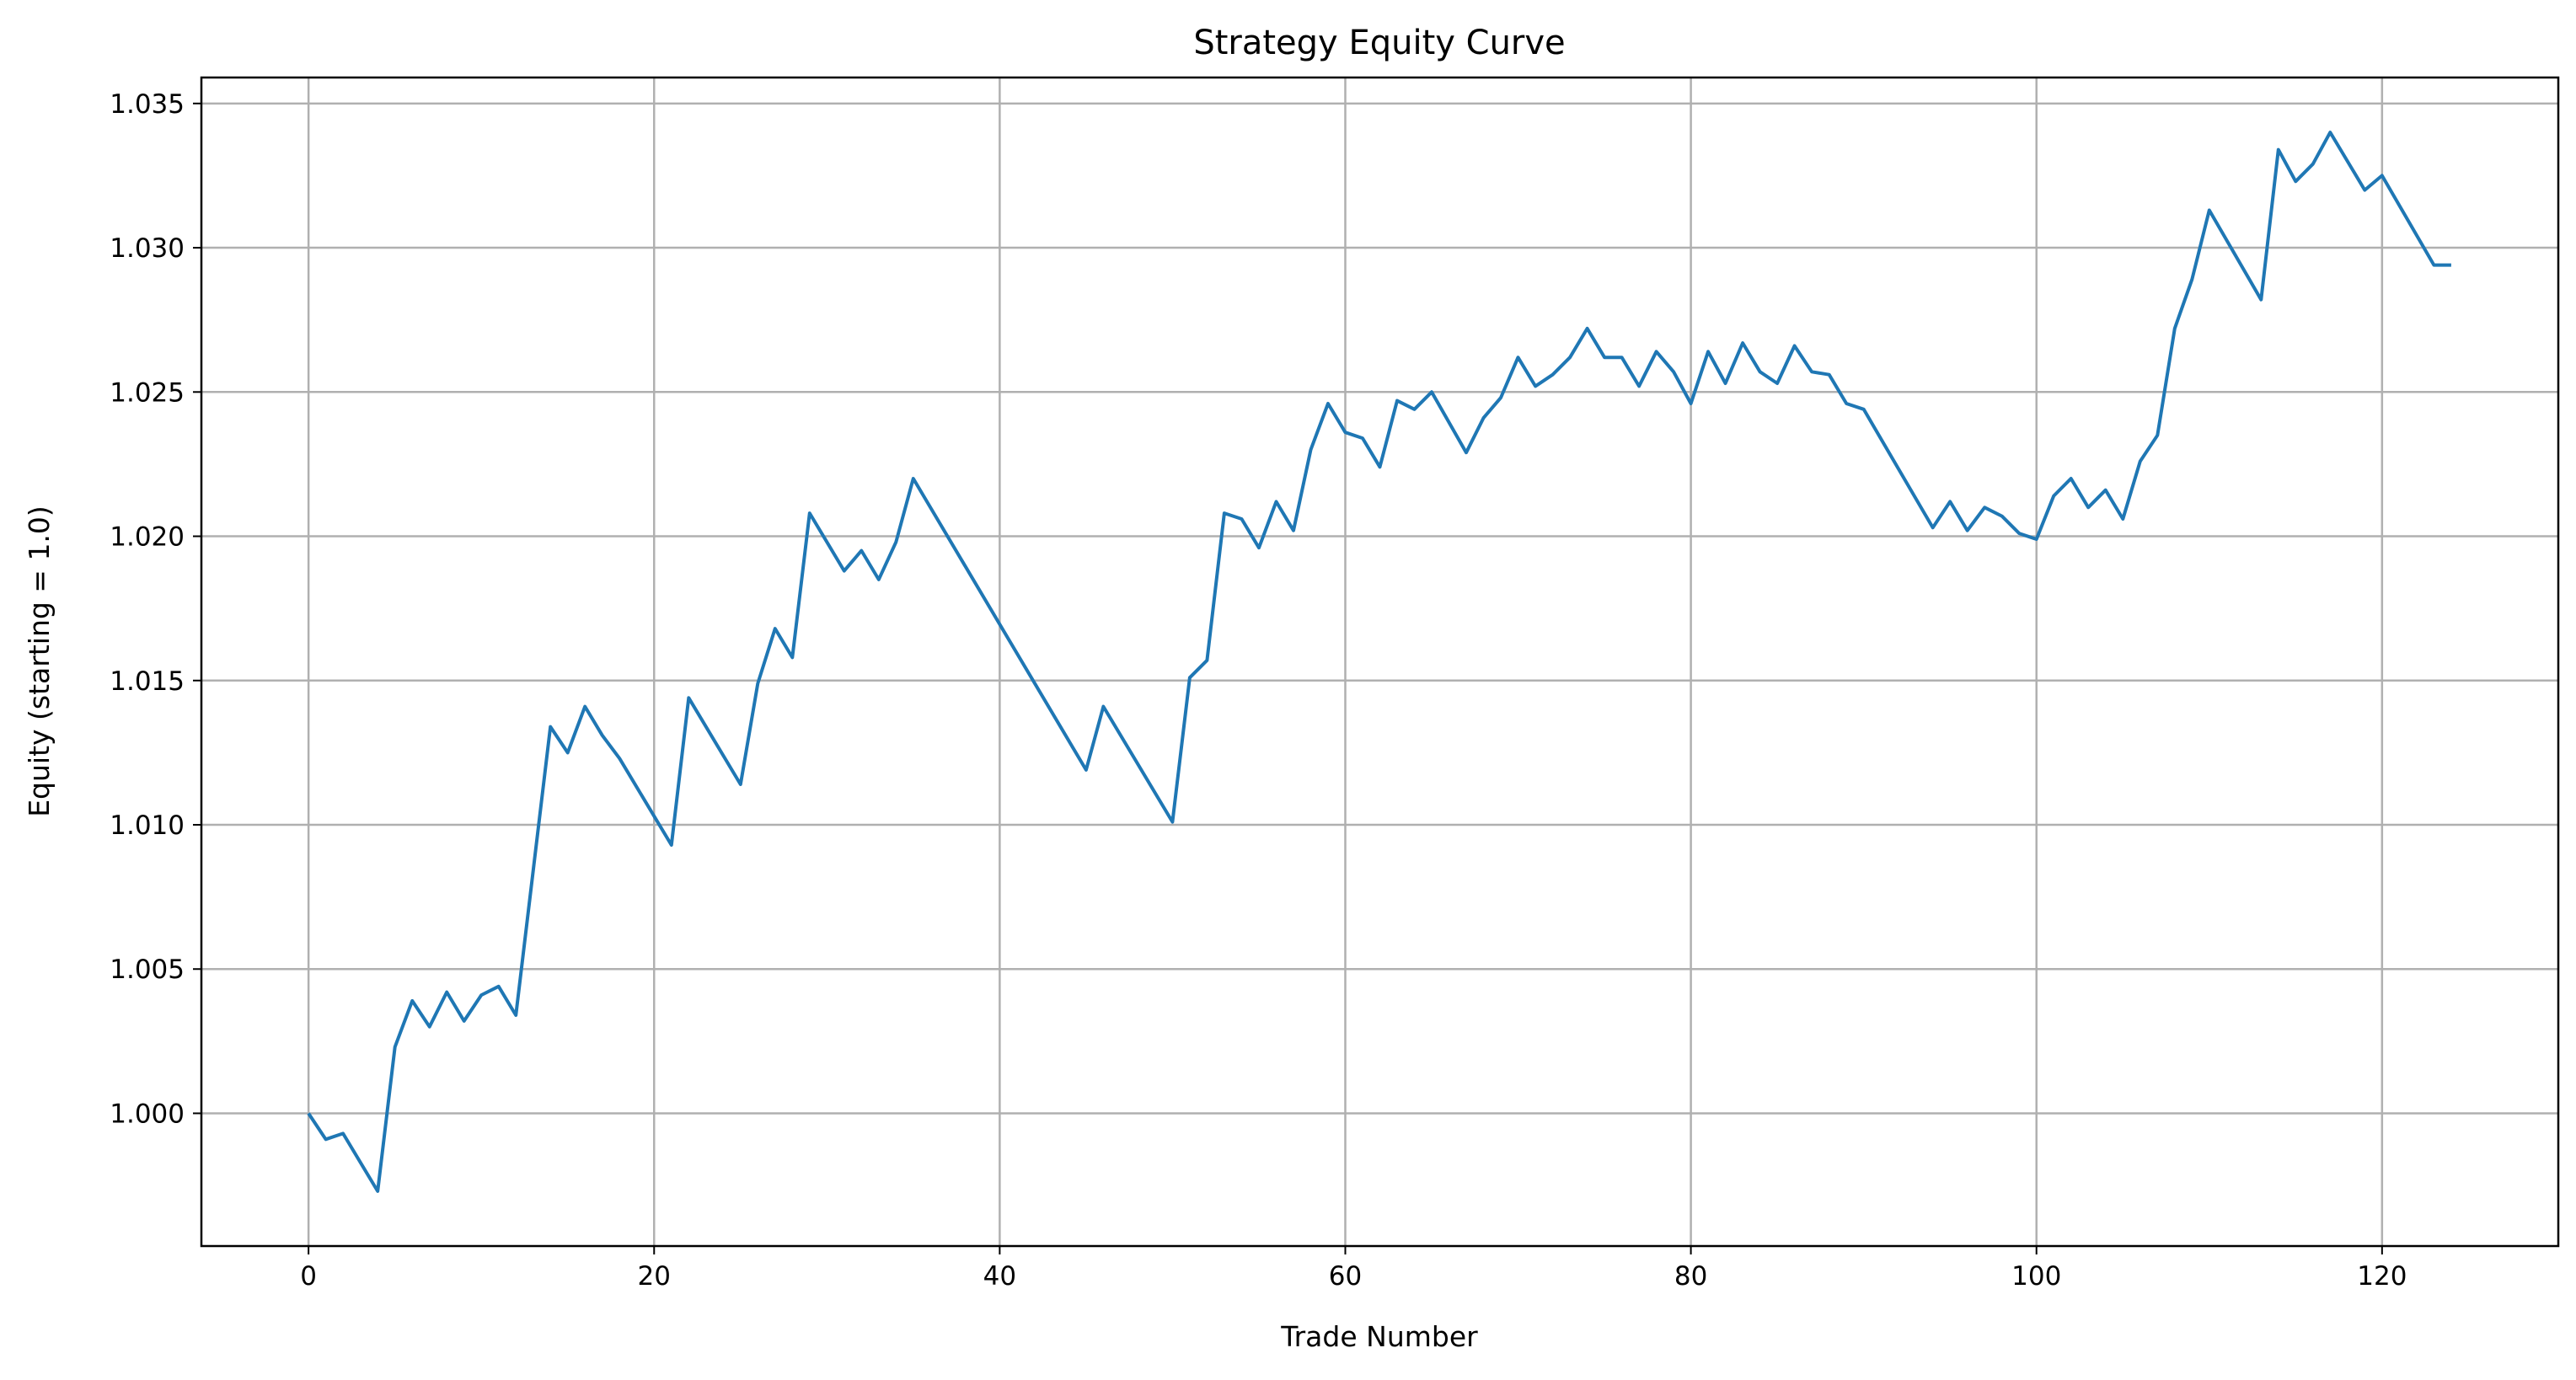 Image resolution: width=2576 pixels, height=1380 pixels. I want to click on x-tick-label: 120, so click(2382, 1276).